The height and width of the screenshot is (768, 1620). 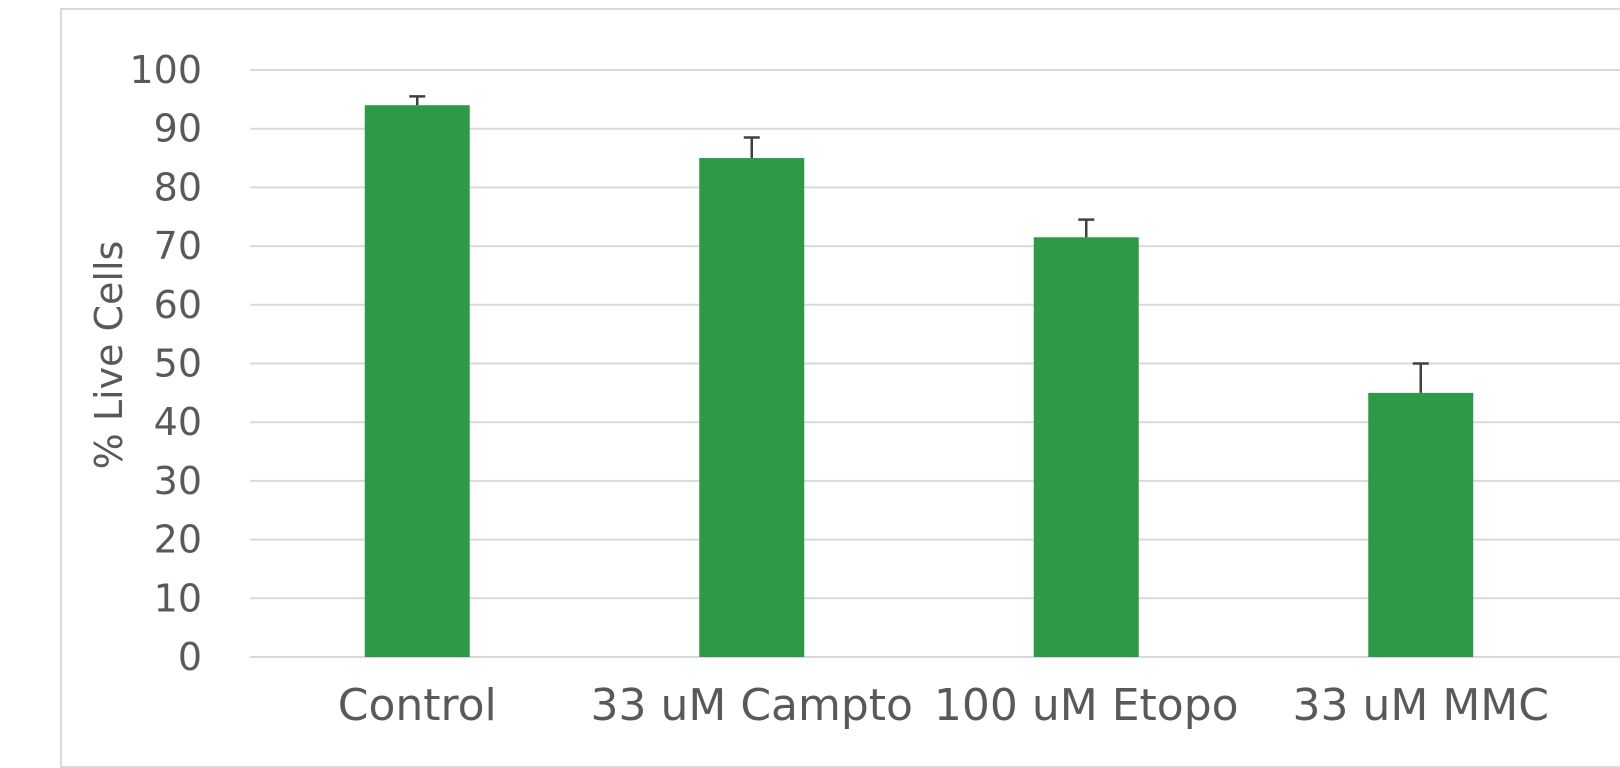 What do you see at coordinates (178, 246) in the screenshot?
I see `y-tick-label: 70` at bounding box center [178, 246].